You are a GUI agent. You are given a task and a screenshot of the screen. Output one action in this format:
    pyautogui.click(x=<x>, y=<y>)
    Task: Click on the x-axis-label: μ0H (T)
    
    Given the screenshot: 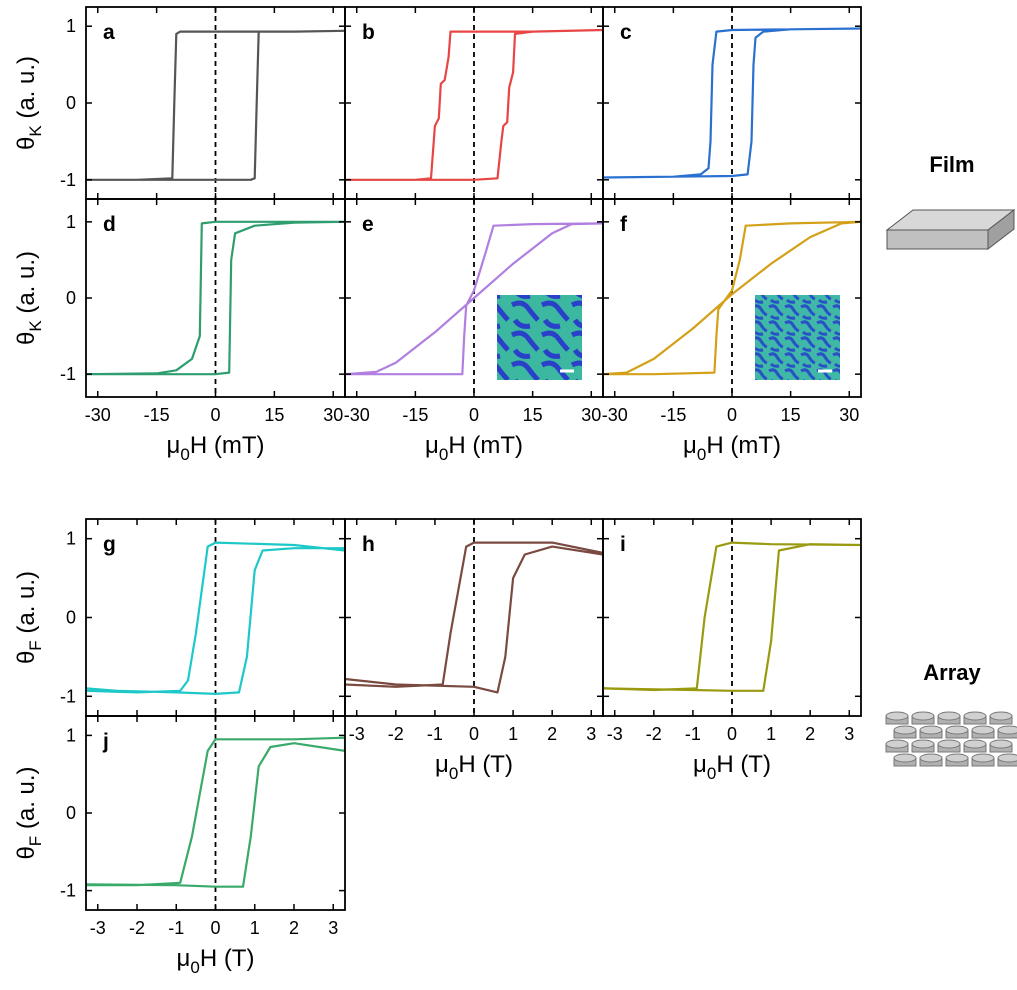 What is the action you would take?
    pyautogui.click(x=216, y=961)
    